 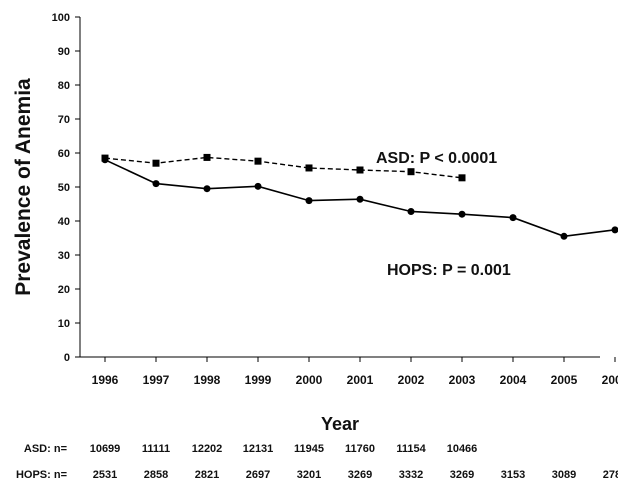 What do you see at coordinates (411, 475) in the screenshot?
I see `hops-n-value: 3332` at bounding box center [411, 475].